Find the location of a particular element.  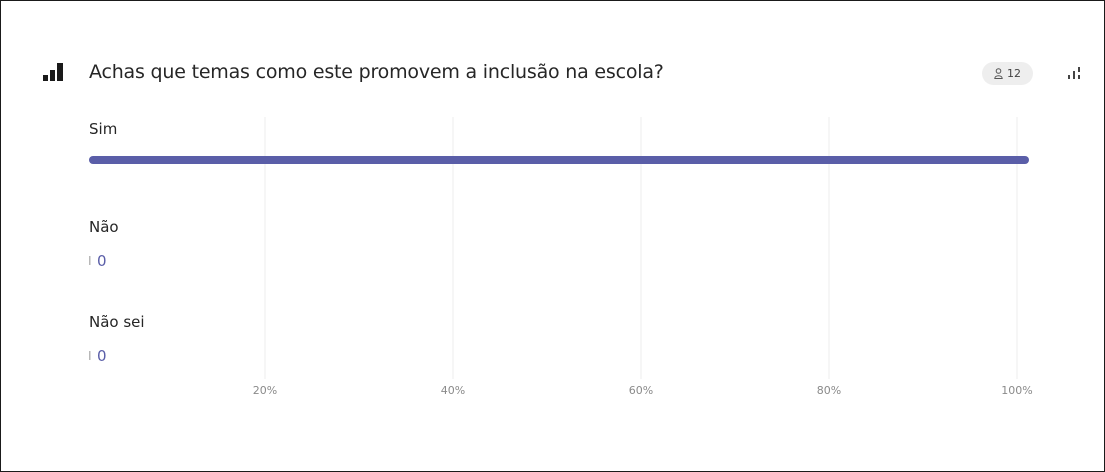

x-tick-label: 80% is located at coordinates (829, 390).